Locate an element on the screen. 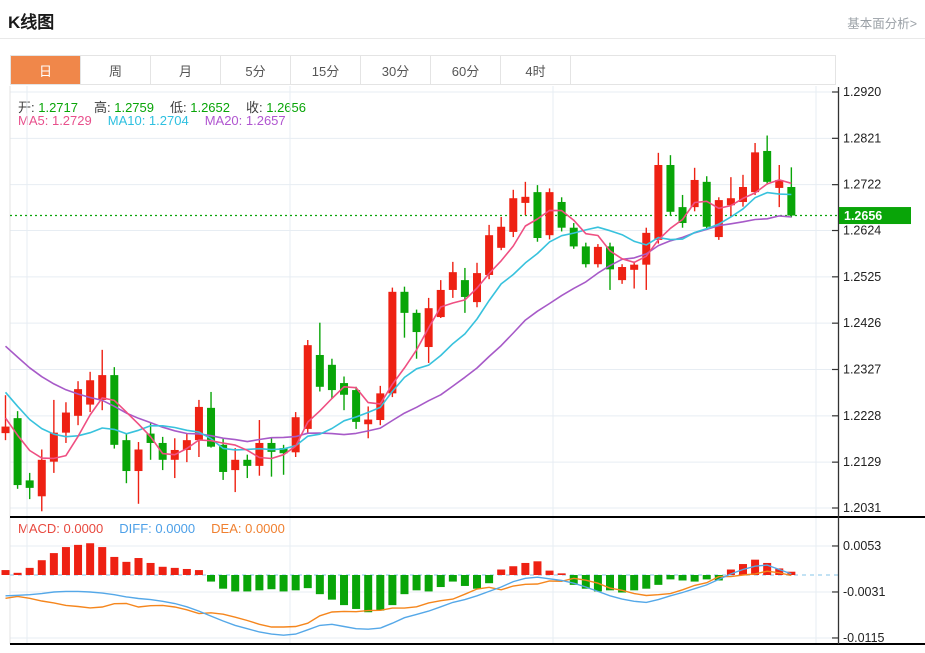  tab-4时: 4时 is located at coordinates (536, 70).